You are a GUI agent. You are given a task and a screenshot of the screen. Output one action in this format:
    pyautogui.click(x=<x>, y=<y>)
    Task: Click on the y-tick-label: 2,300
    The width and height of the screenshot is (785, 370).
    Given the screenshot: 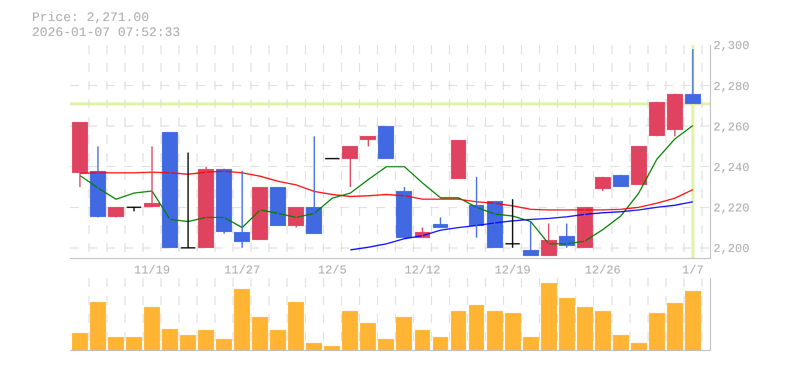 What is the action you would take?
    pyautogui.click(x=731, y=46)
    